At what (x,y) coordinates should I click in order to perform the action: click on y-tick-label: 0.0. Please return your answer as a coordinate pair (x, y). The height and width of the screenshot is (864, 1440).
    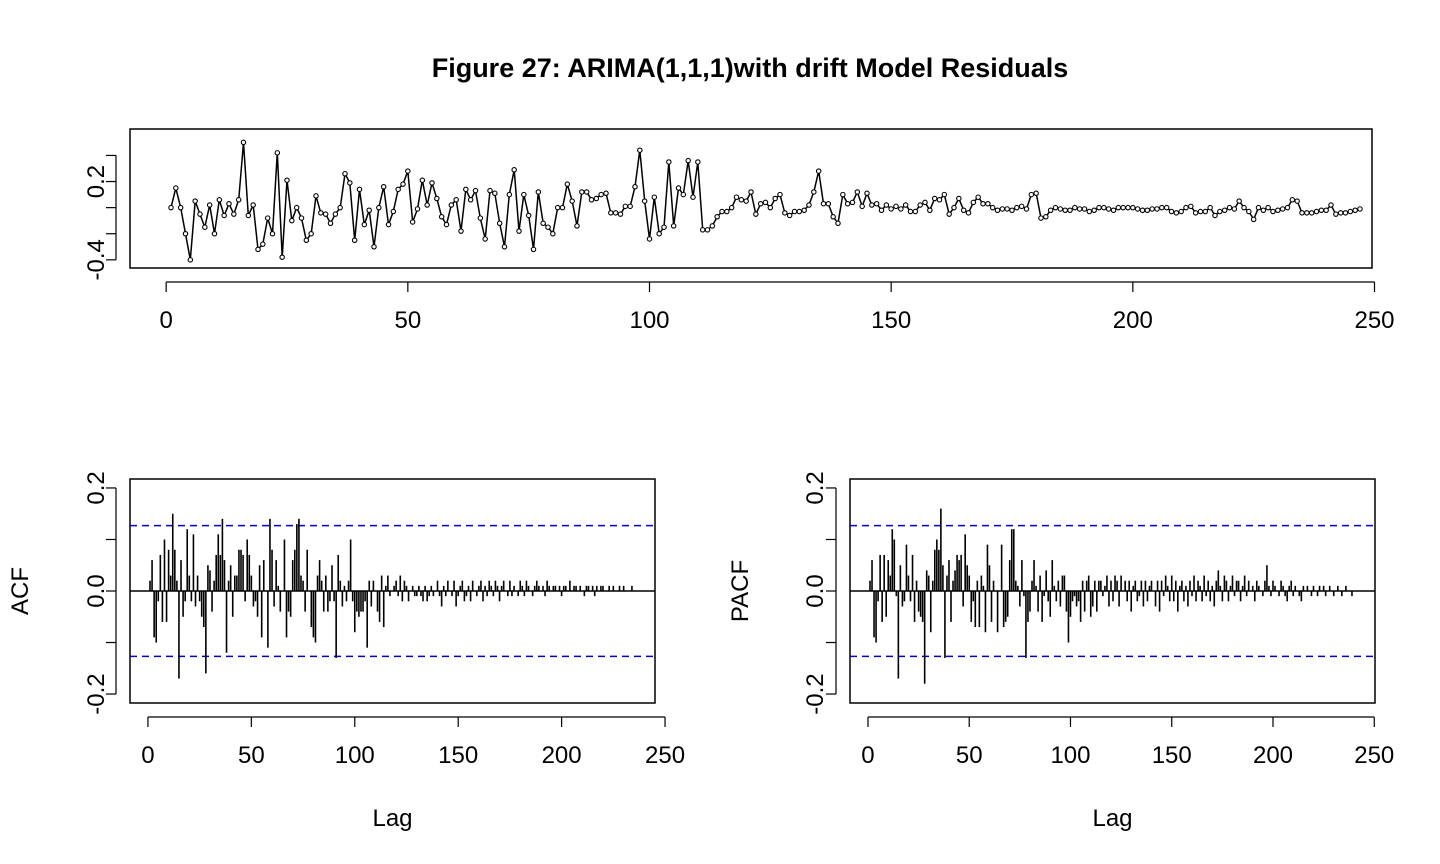
    Looking at the image, I should click on (96, 590).